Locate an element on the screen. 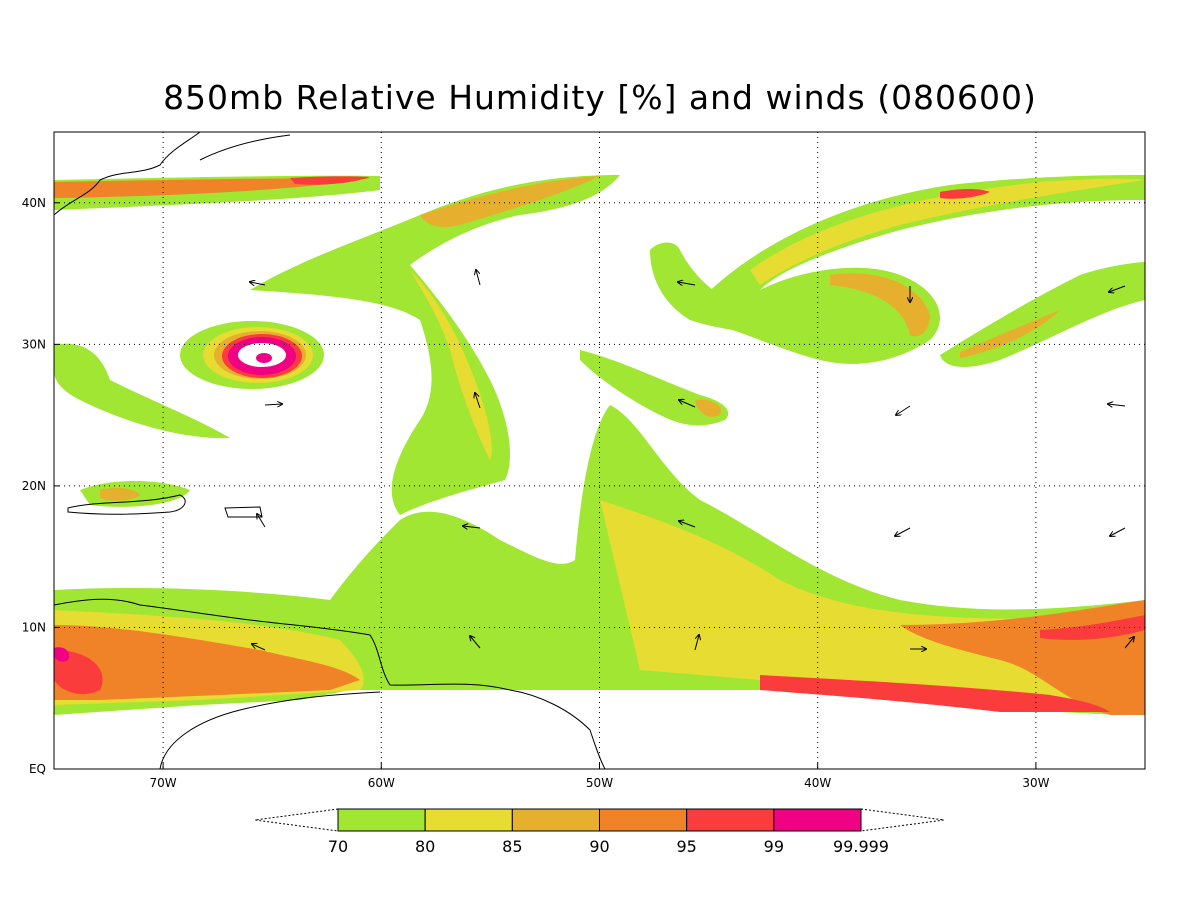  latitude-ticks: EQ 10N 20N 30N 40N is located at coordinates (41, 486).